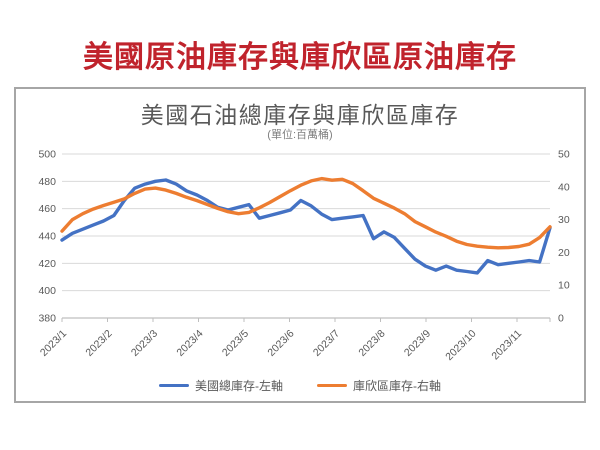 Image resolution: width=600 pixels, height=450 pixels. I want to click on x-axis-tick-label: 2023/7, so click(326, 343).